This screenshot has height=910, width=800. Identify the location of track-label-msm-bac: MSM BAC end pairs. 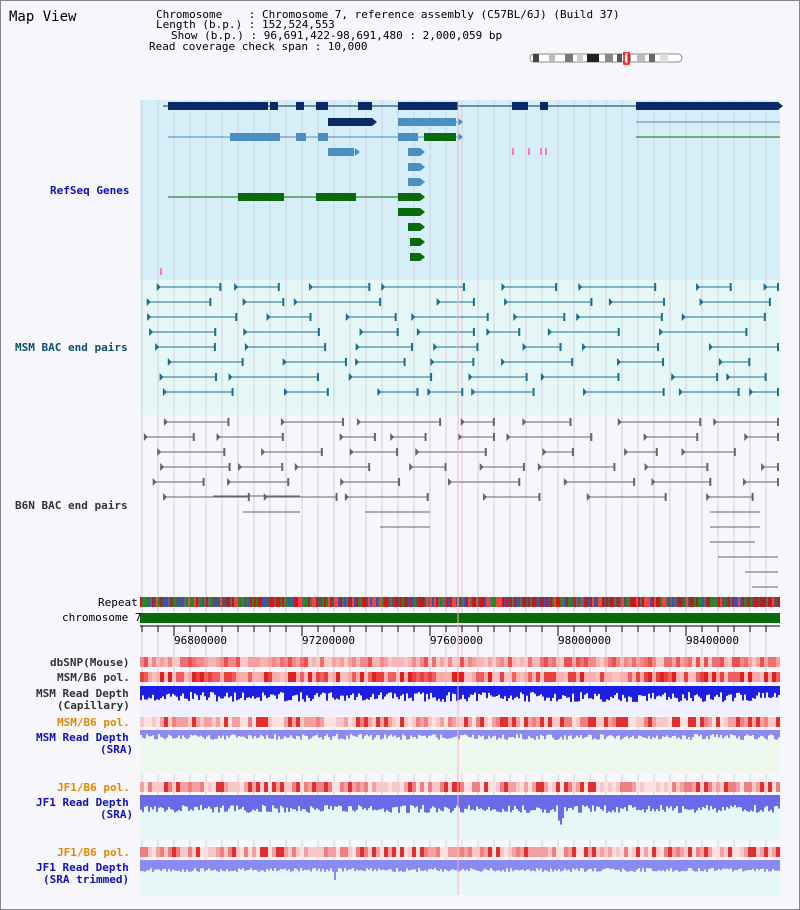
(71, 347).